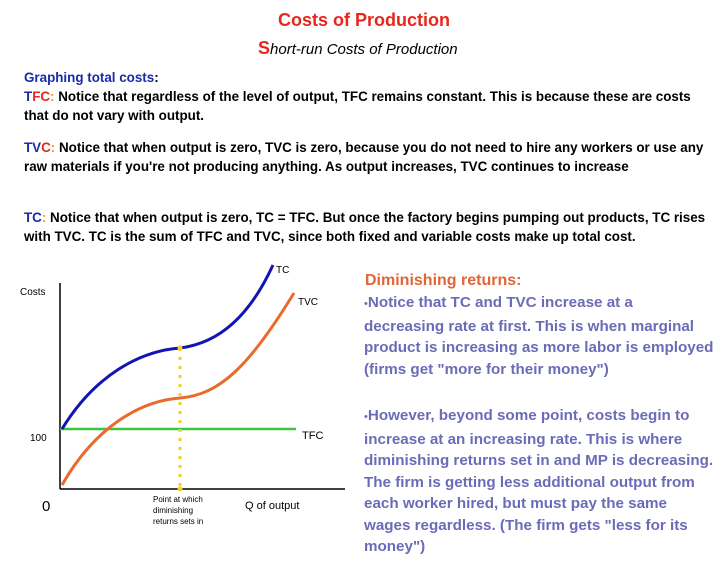  I want to click on inflection-note-line-3: returns sets in, so click(178, 521).